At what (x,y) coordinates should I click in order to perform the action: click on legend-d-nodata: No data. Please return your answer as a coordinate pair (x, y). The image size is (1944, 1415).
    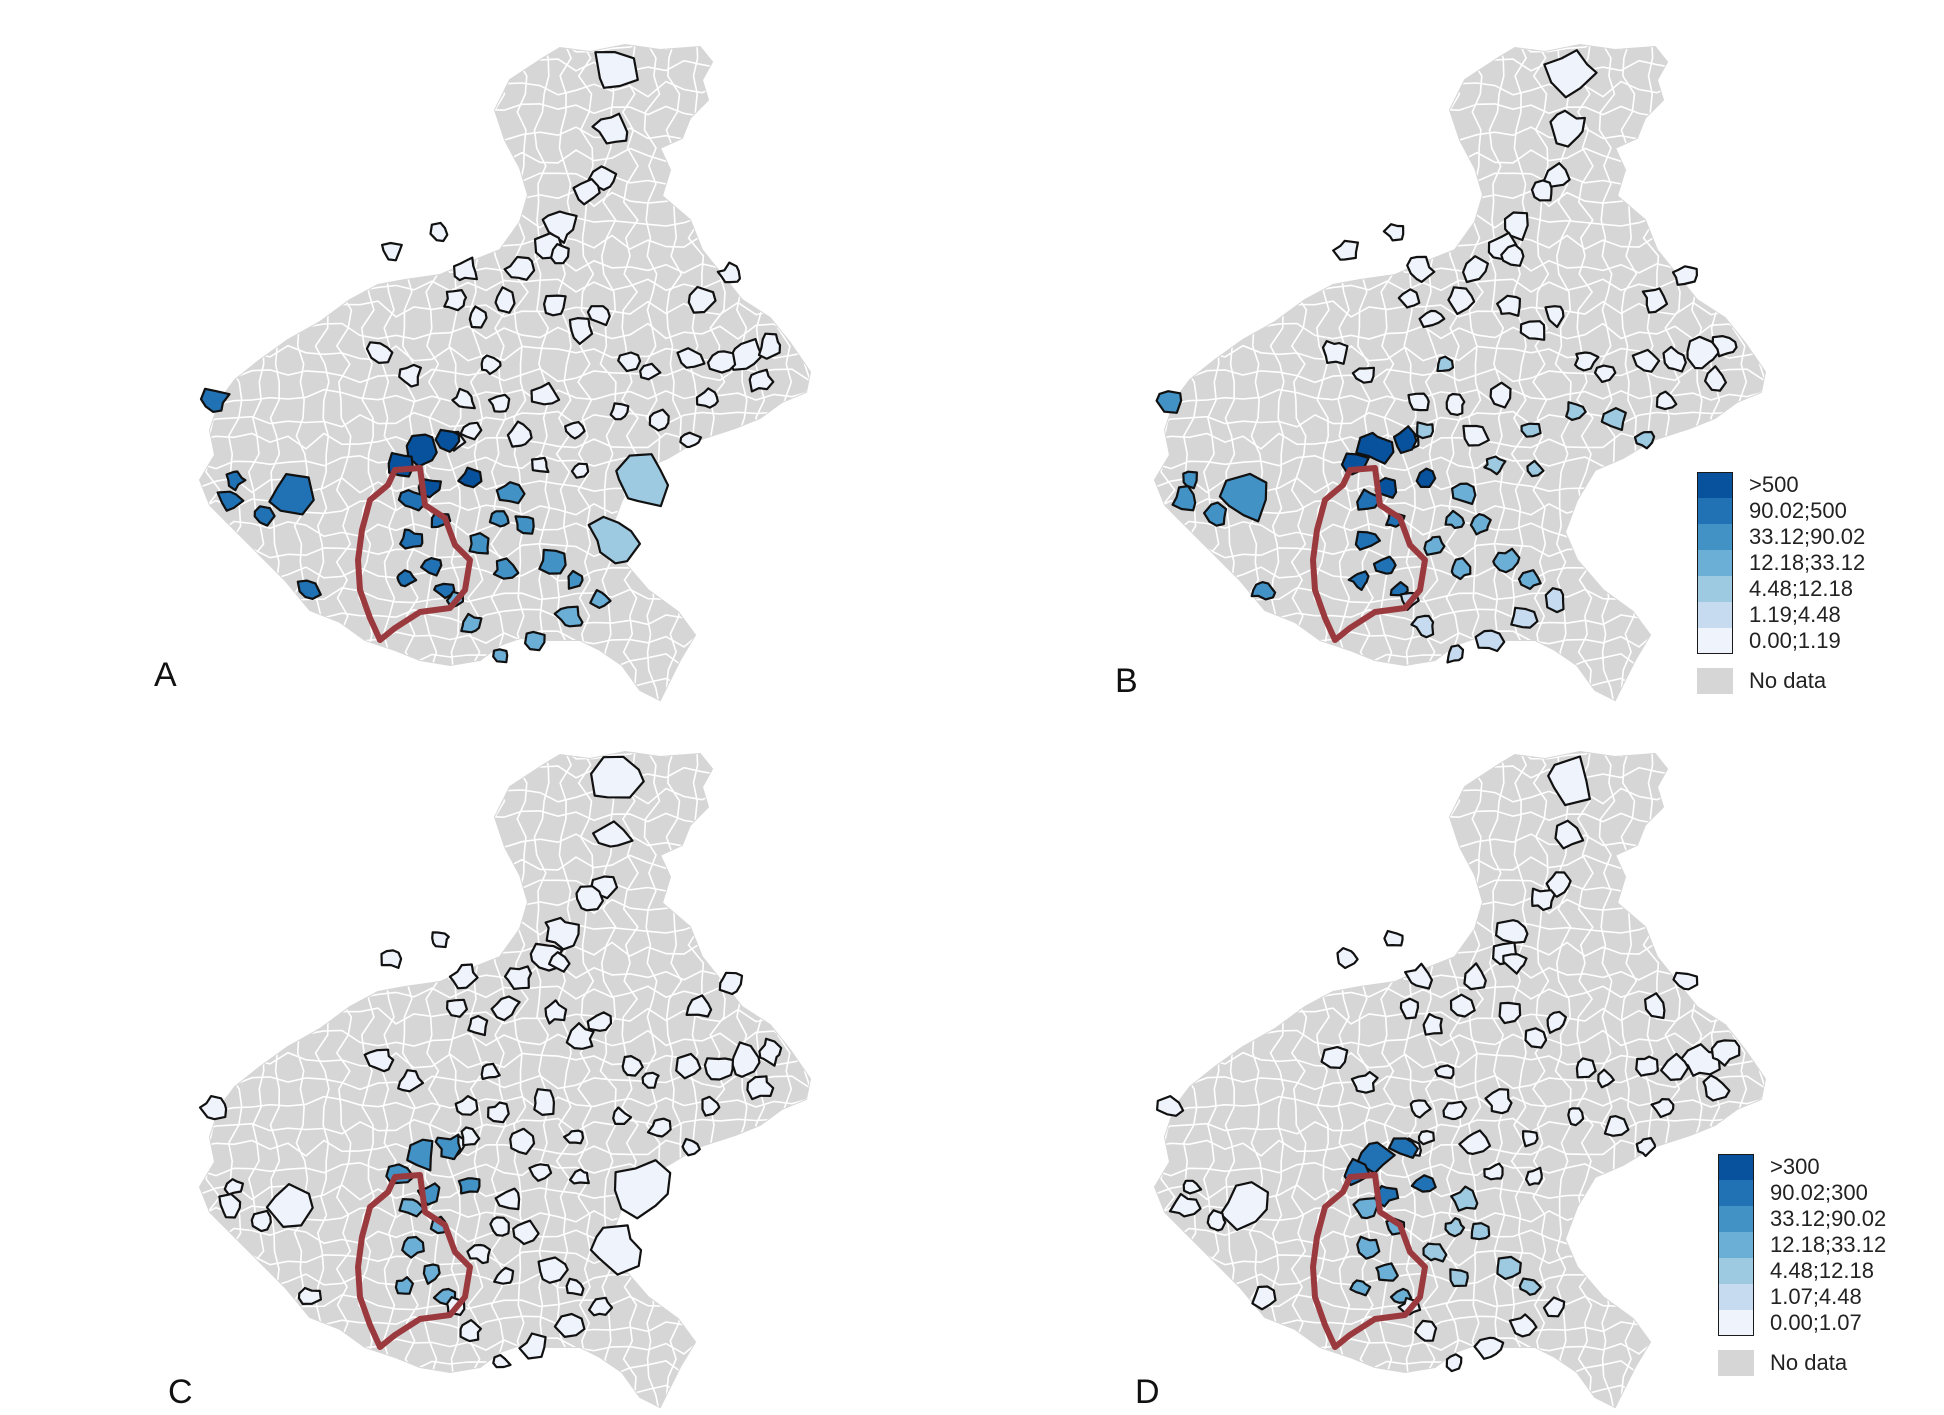
    Looking at the image, I should click on (1802, 1363).